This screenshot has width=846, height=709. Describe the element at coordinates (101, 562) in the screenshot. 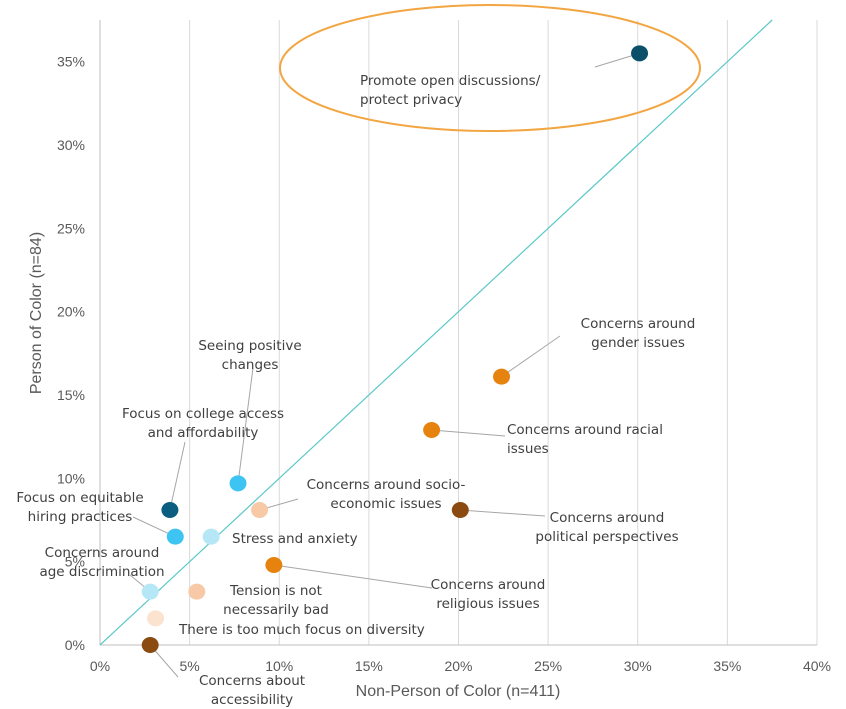

I see `point-label: Concerns around age discrimination` at that location.